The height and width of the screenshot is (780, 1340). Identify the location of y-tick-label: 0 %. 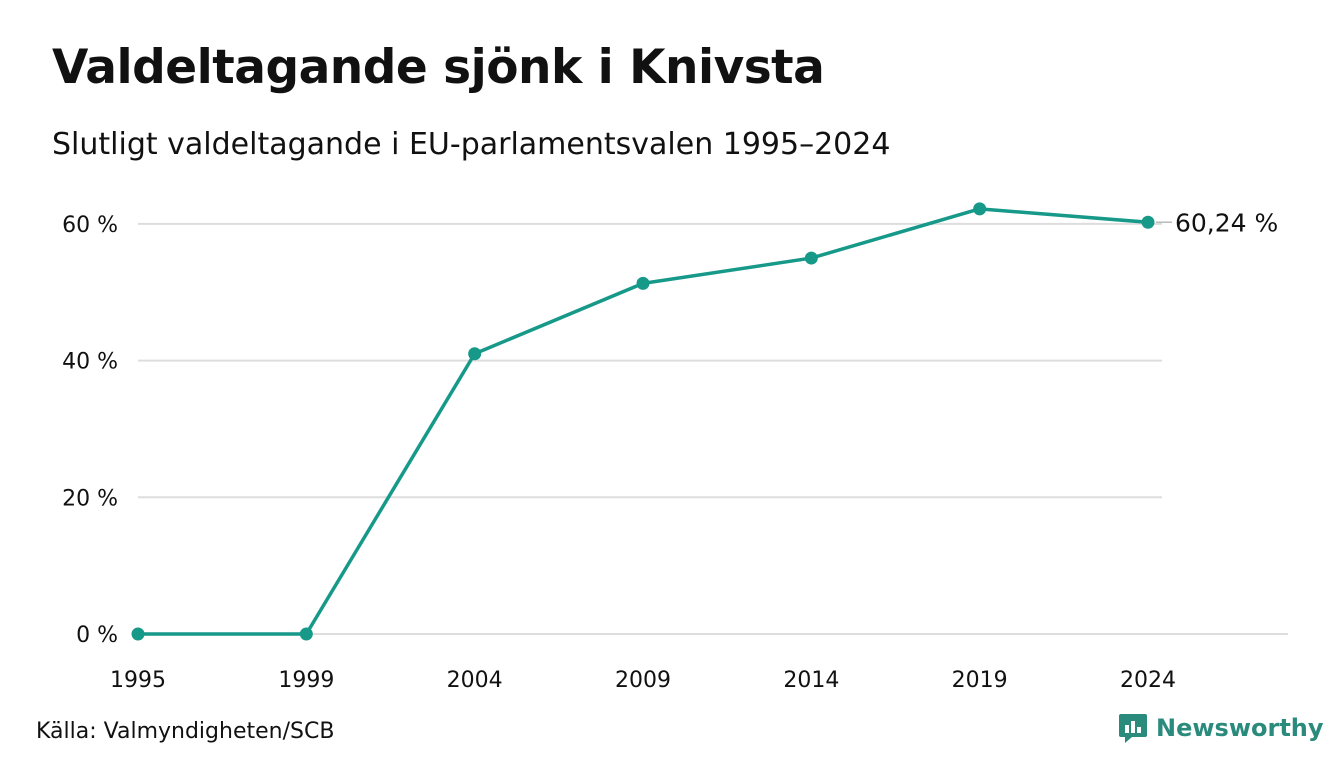
(97, 635).